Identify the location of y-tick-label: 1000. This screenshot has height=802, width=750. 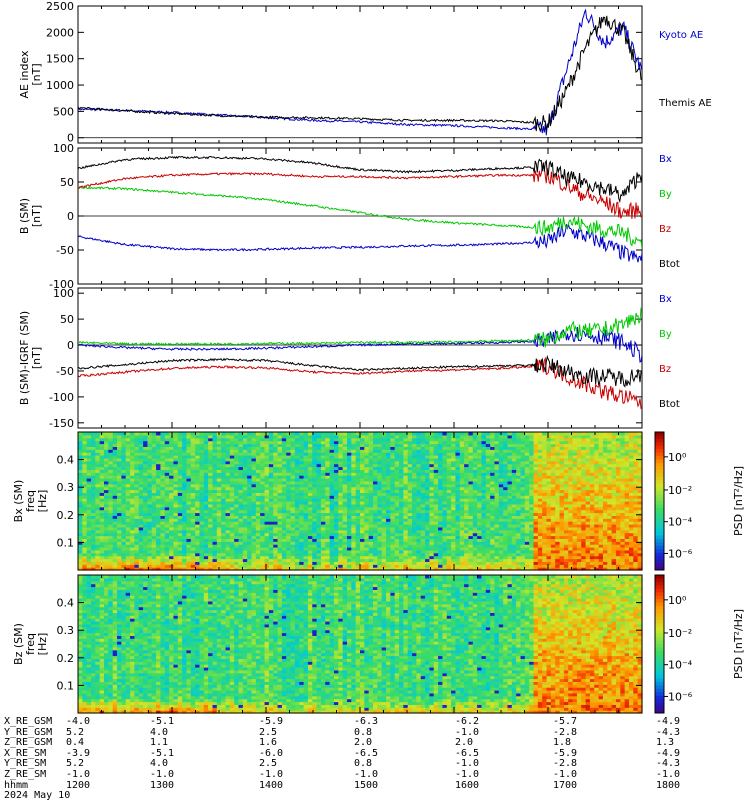
(60, 85).